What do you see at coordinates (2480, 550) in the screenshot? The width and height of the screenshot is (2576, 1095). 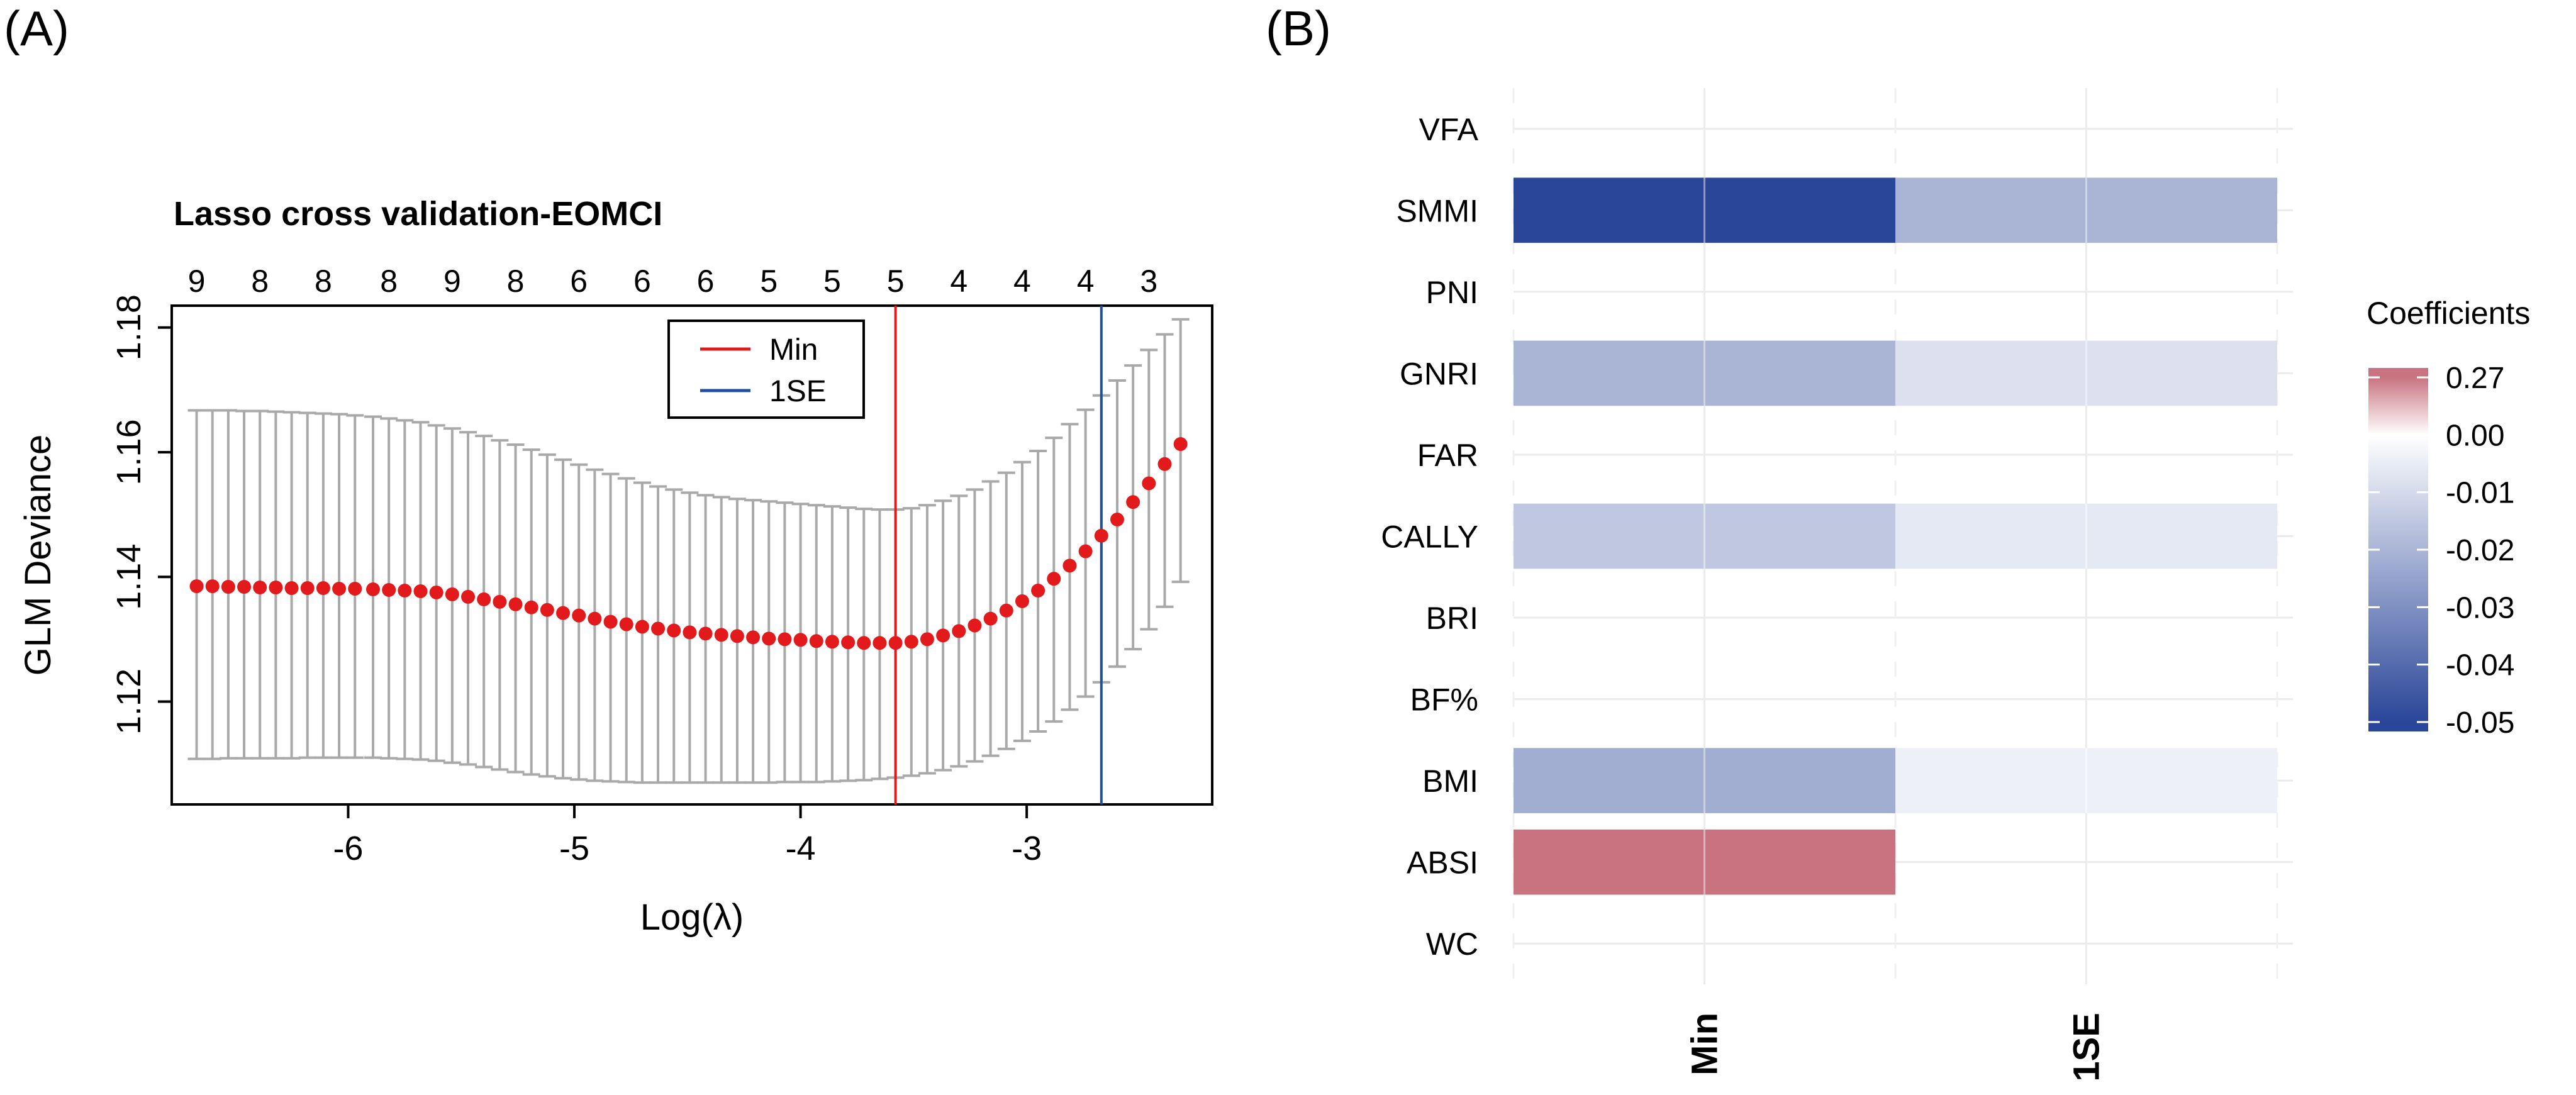 I see `legend-tick-label: -0.02` at bounding box center [2480, 550].